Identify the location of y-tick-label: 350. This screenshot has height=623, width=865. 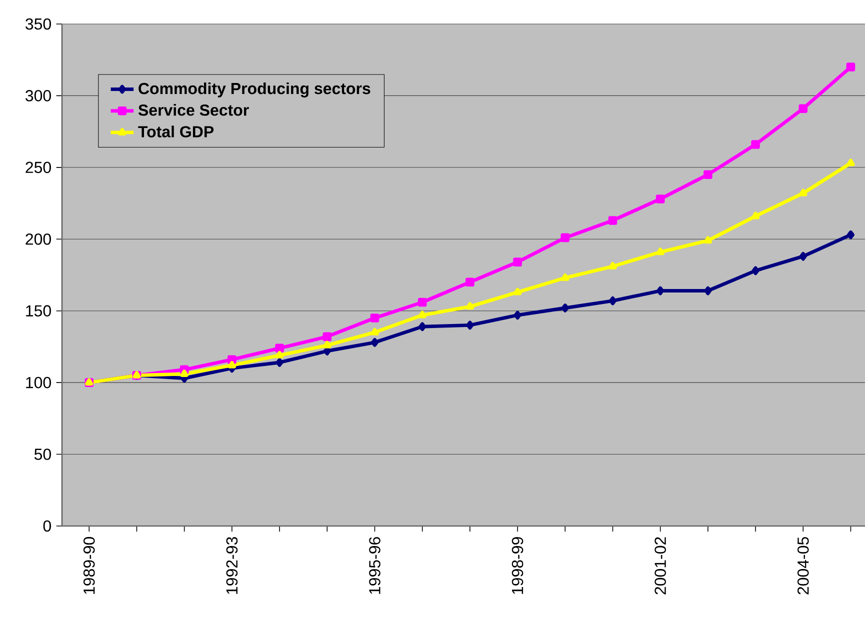
(38, 24).